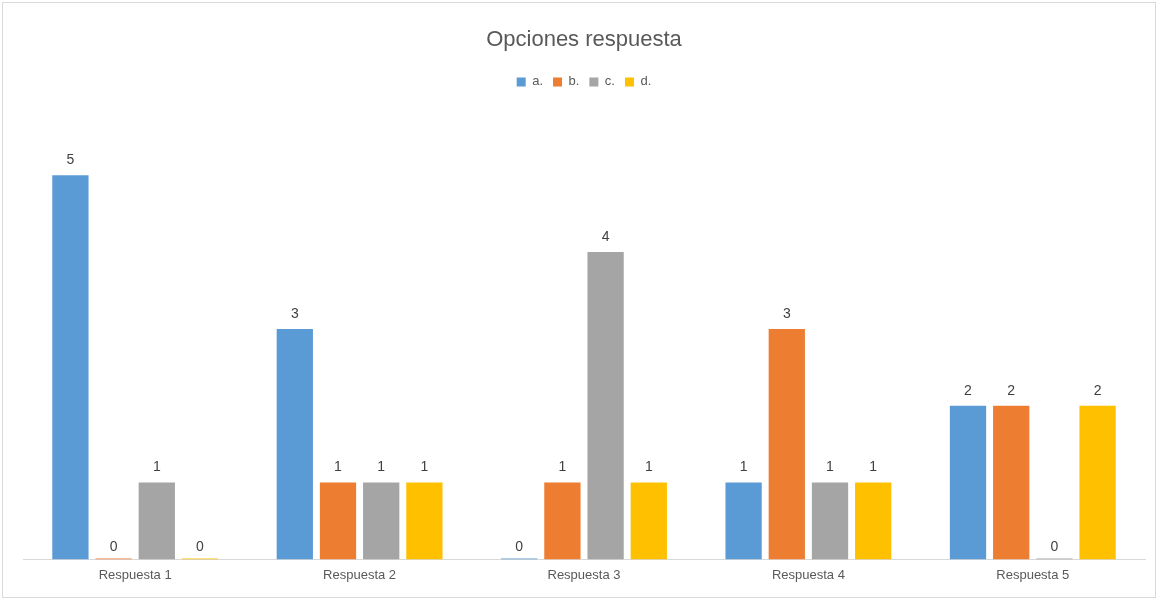 The width and height of the screenshot is (1158, 600). Describe the element at coordinates (1033, 574) in the screenshot. I see `x-tick-label: Respuesta 5` at that location.